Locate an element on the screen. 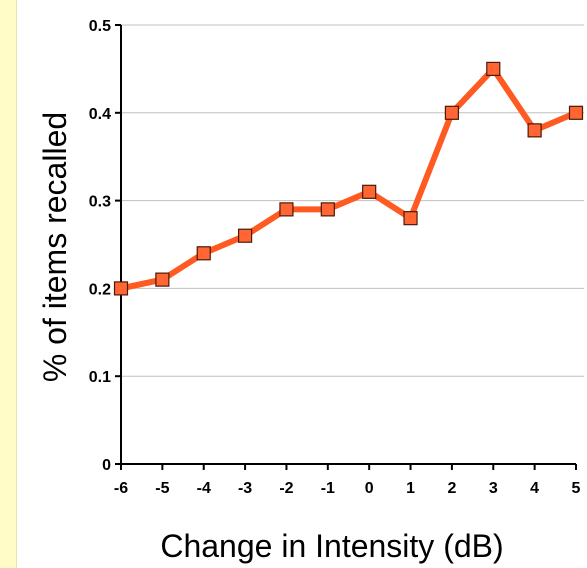 The height and width of the screenshot is (568, 587). y-tick-label: 0 is located at coordinates (106, 465).